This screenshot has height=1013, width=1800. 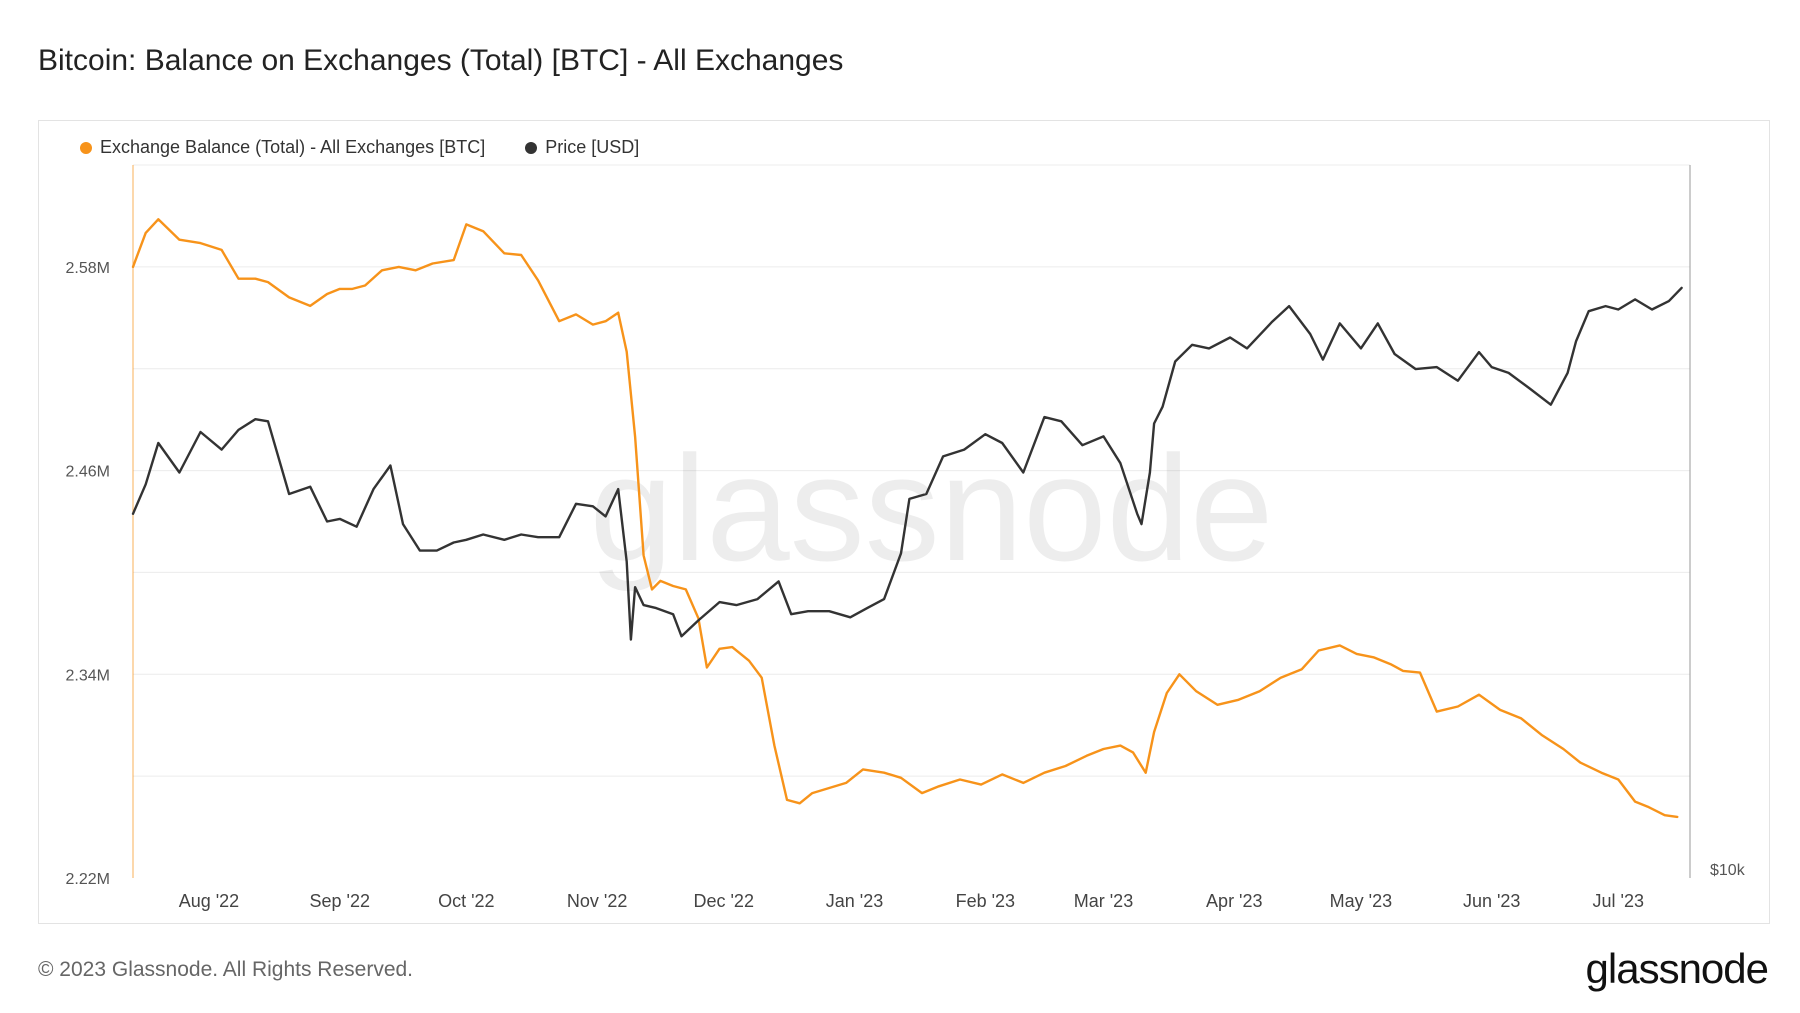 I want to click on x-tick-label: Oct '22, so click(x=466, y=901).